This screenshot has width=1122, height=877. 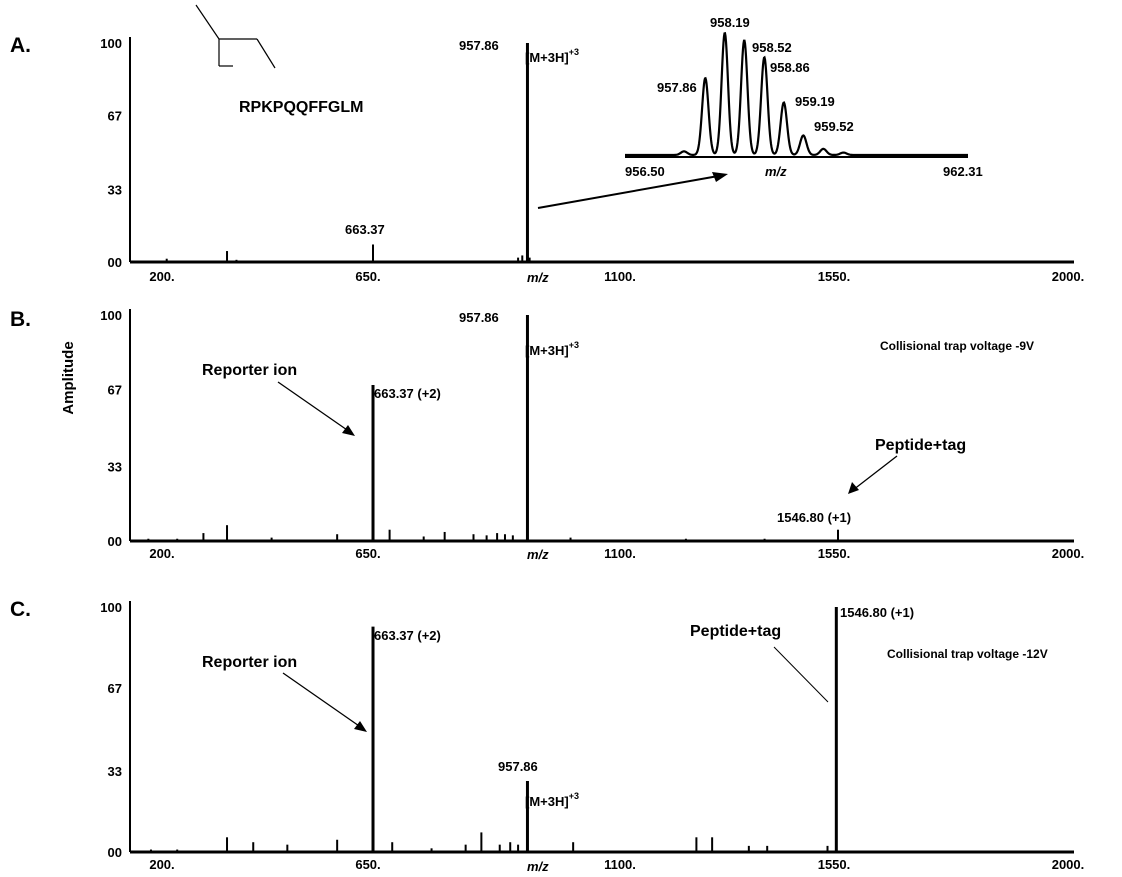 I want to click on panel-b-xlabel: m/z, so click(x=538, y=554).